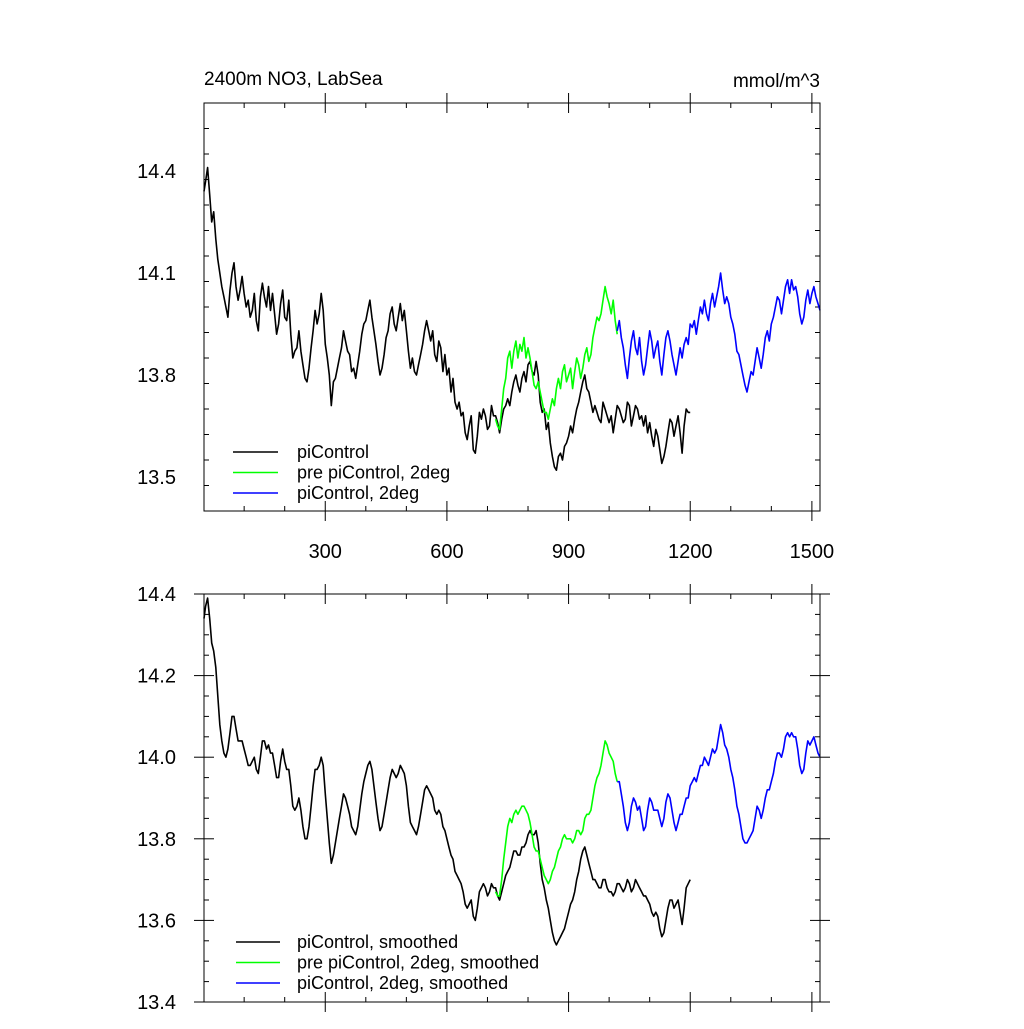  Describe the element at coordinates (156, 478) in the screenshot. I see `top-y-tick-label: 13.5` at that location.